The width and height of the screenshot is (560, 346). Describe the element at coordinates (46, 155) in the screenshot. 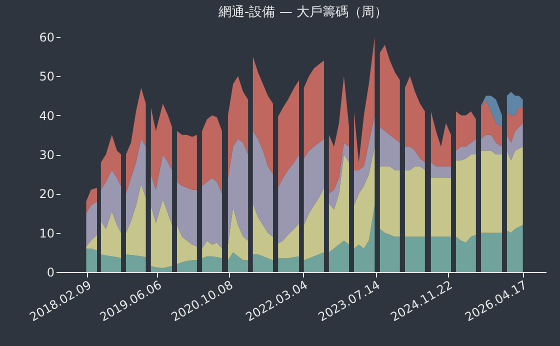

I see `y-tick-label: 30` at that location.